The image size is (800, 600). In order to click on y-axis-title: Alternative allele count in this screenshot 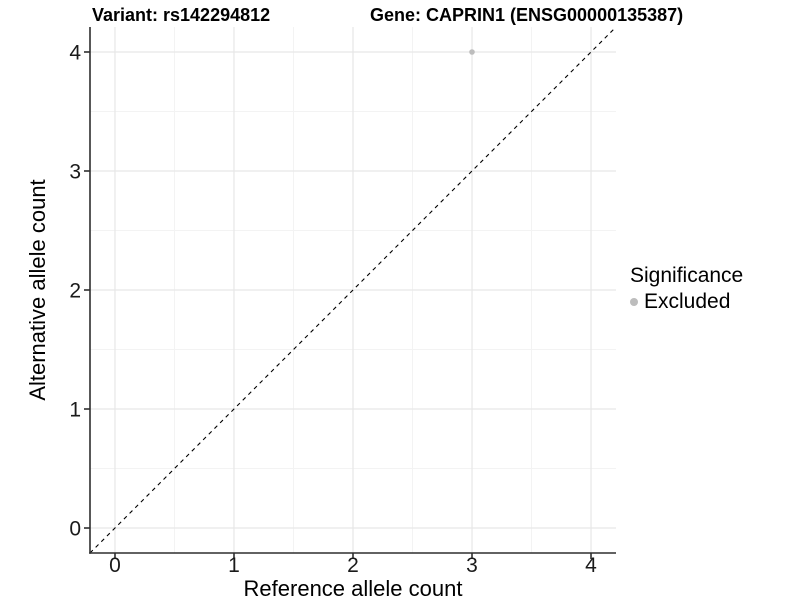, I will do `click(37, 290)`.